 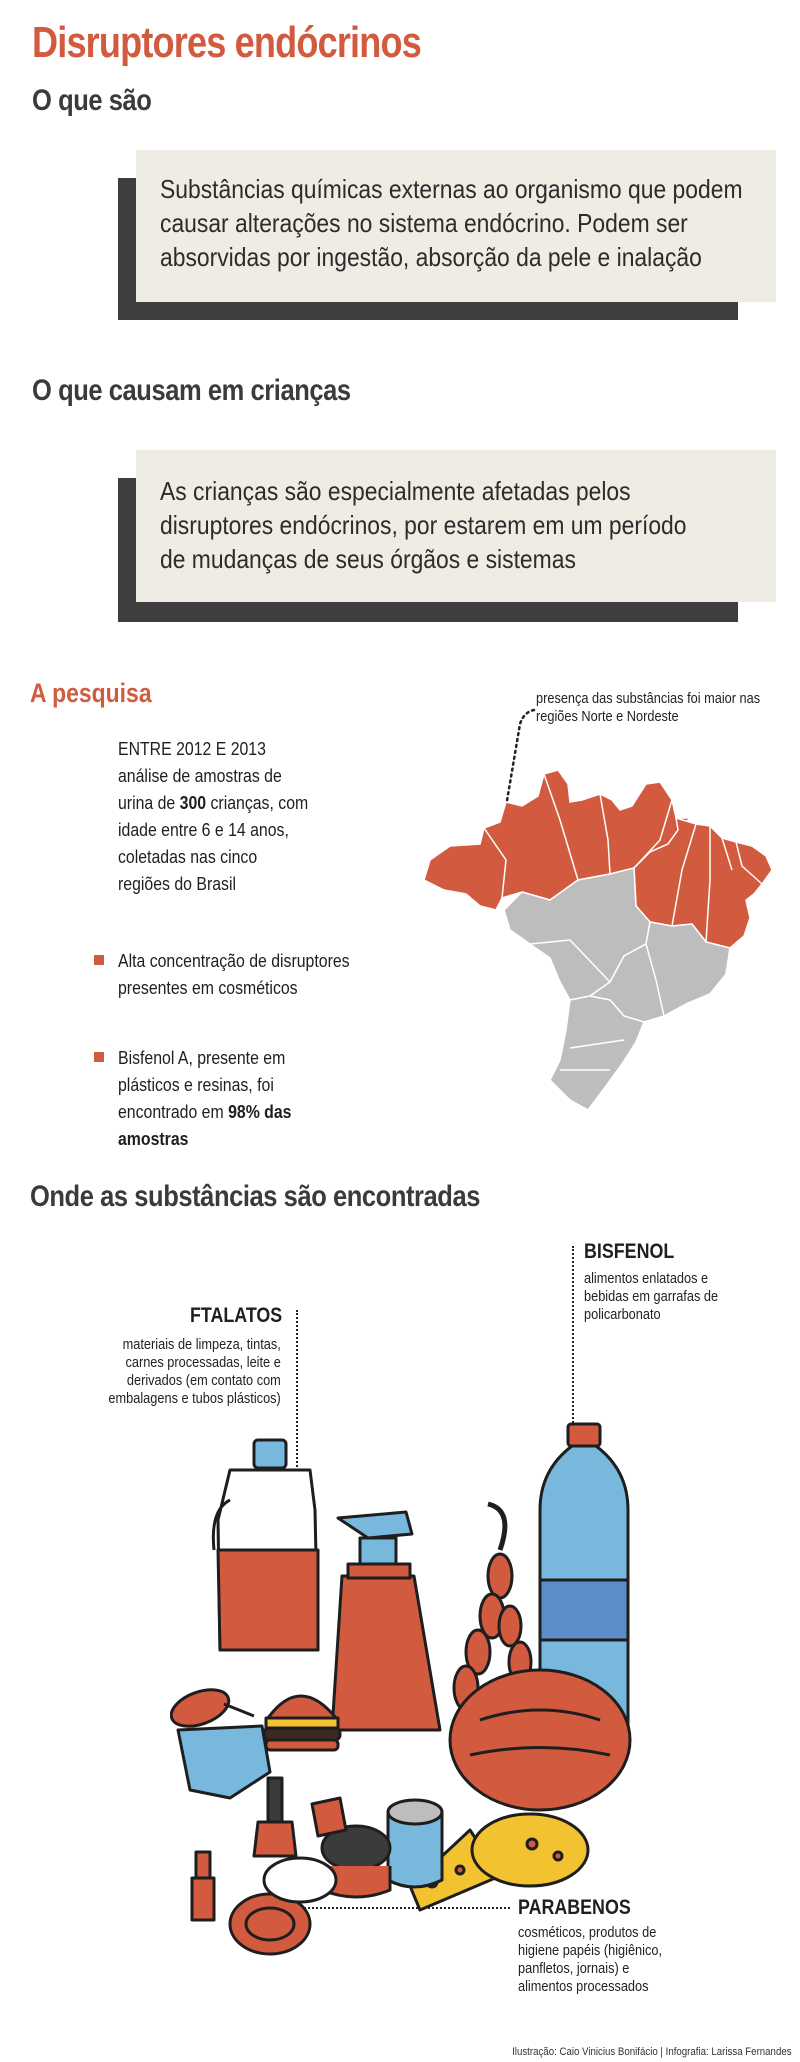 I want to click on ham-icon, so click(x=540, y=1740).